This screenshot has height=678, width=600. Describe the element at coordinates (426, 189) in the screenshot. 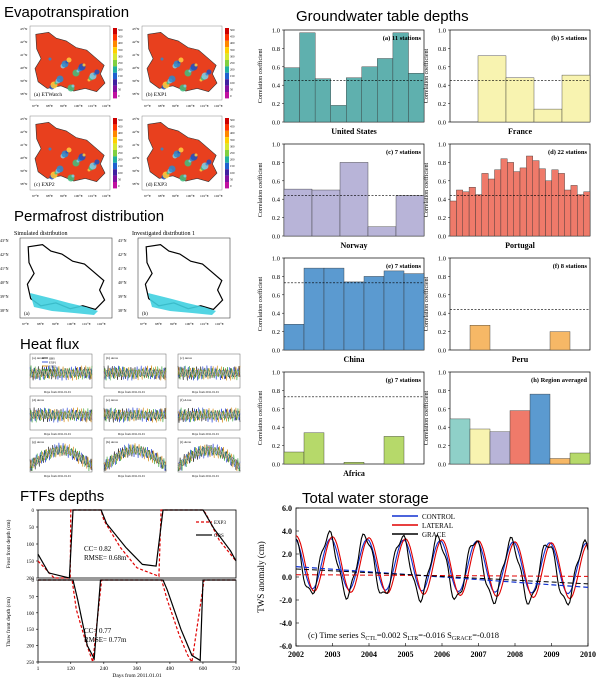

I see `gw-ylabel: Correlation coefficient` at that location.